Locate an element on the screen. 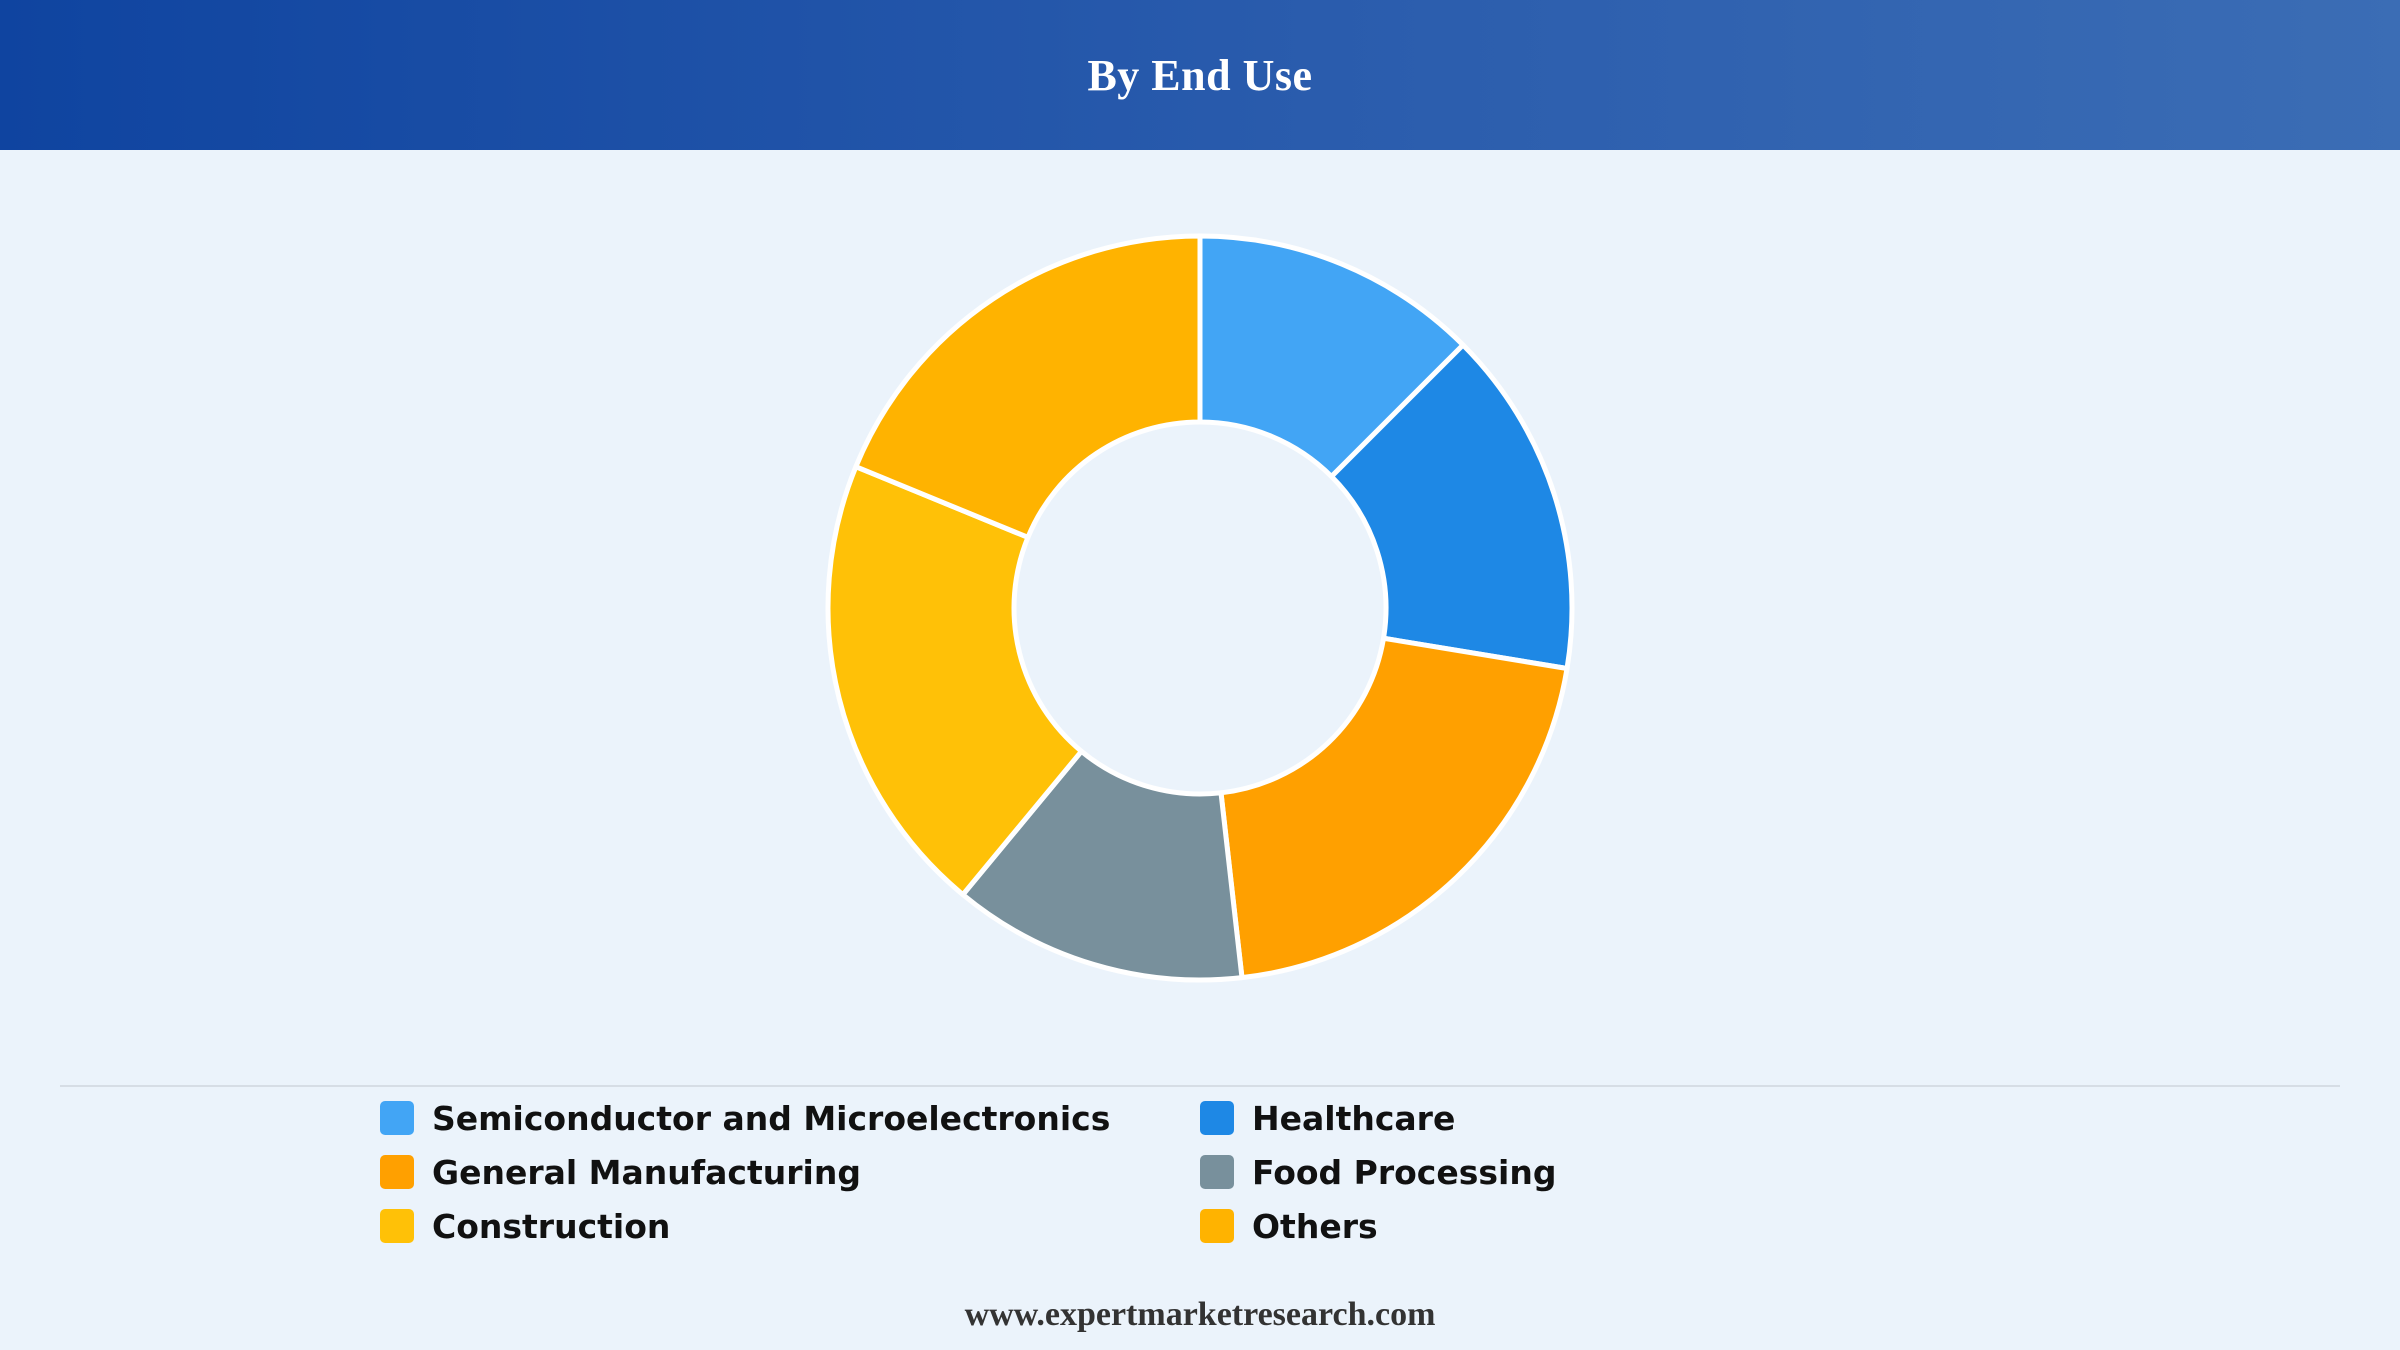 The height and width of the screenshot is (1350, 2400). donut-slice-healthcare is located at coordinates (1452, 507).